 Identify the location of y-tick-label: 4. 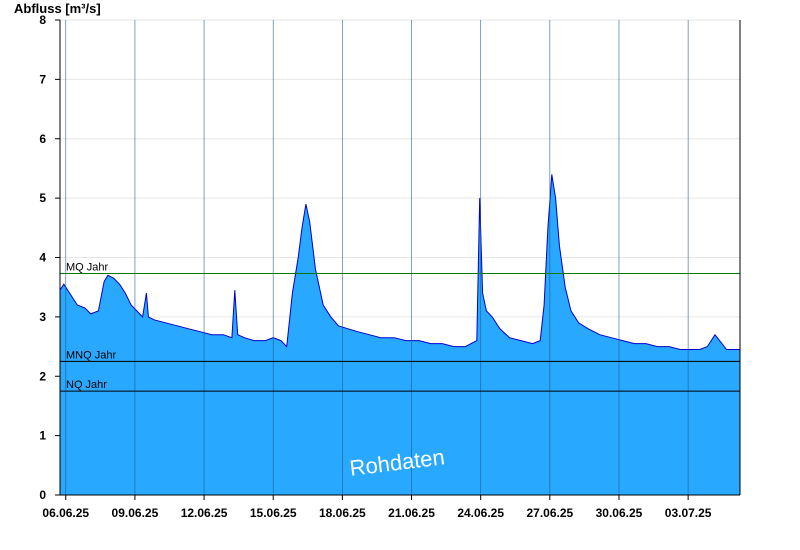
(42, 258).